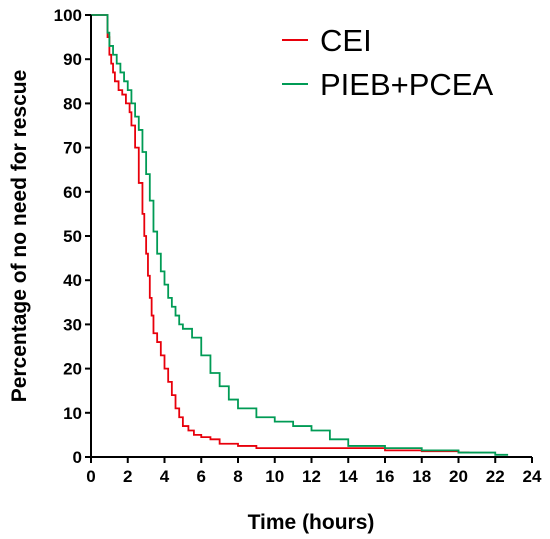  Describe the element at coordinates (77, 457) in the screenshot. I see `y-tick-label: 0` at that location.